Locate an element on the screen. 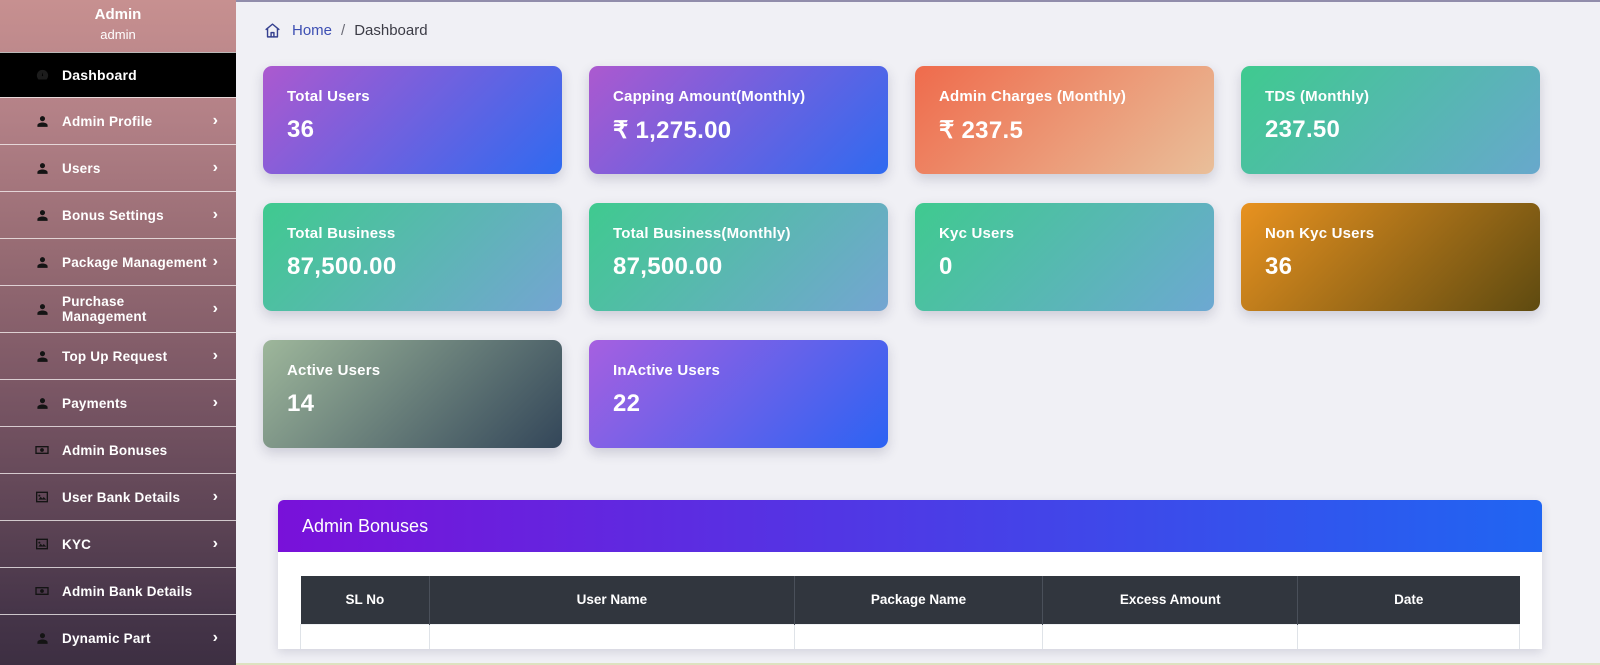 The image size is (1600, 665). column-header-user-name: User Name is located at coordinates (612, 600).